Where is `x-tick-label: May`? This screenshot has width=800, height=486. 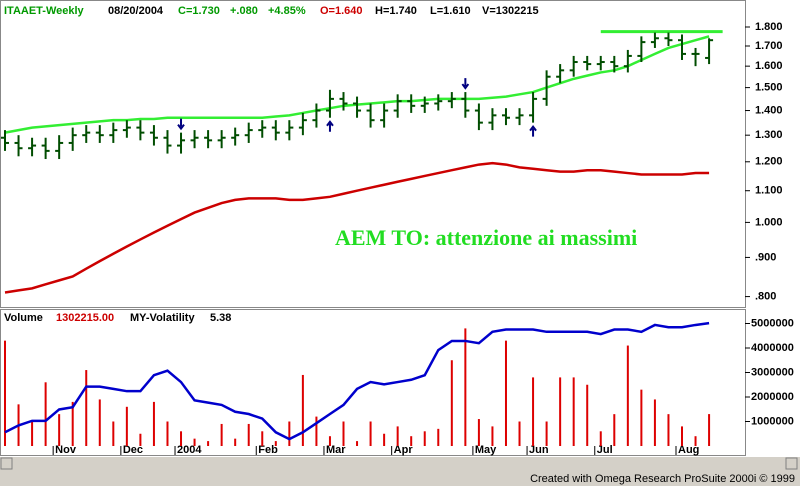 x-tick-label: May is located at coordinates (486, 450).